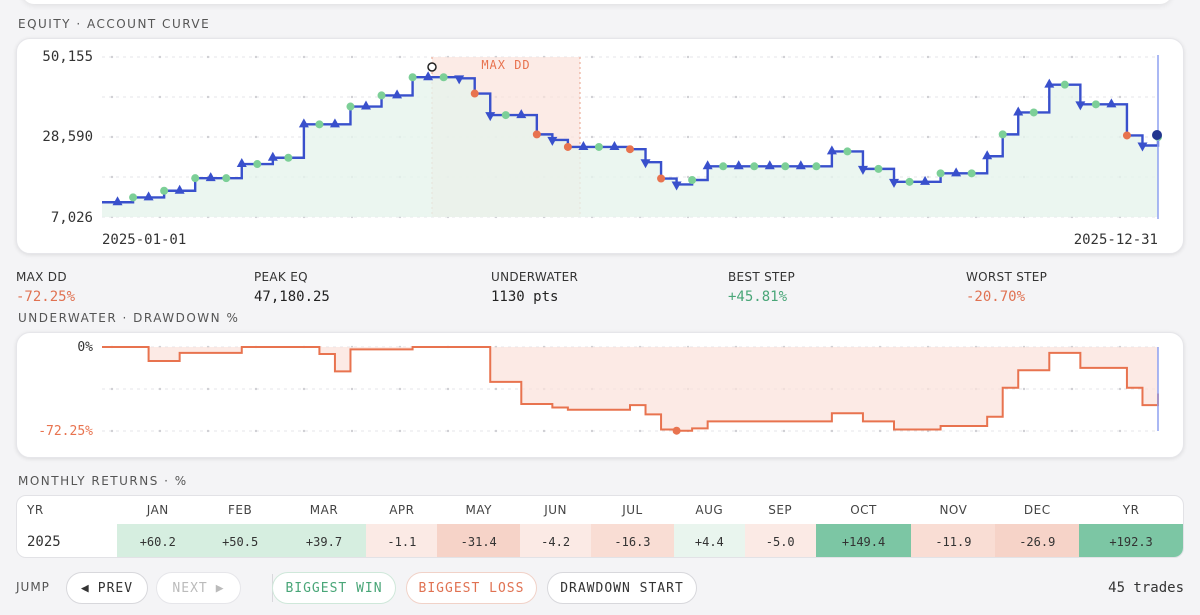  Describe the element at coordinates (129, 318) in the screenshot. I see `underwater-title: UNDERWATER · DRAWDOWN %` at that location.